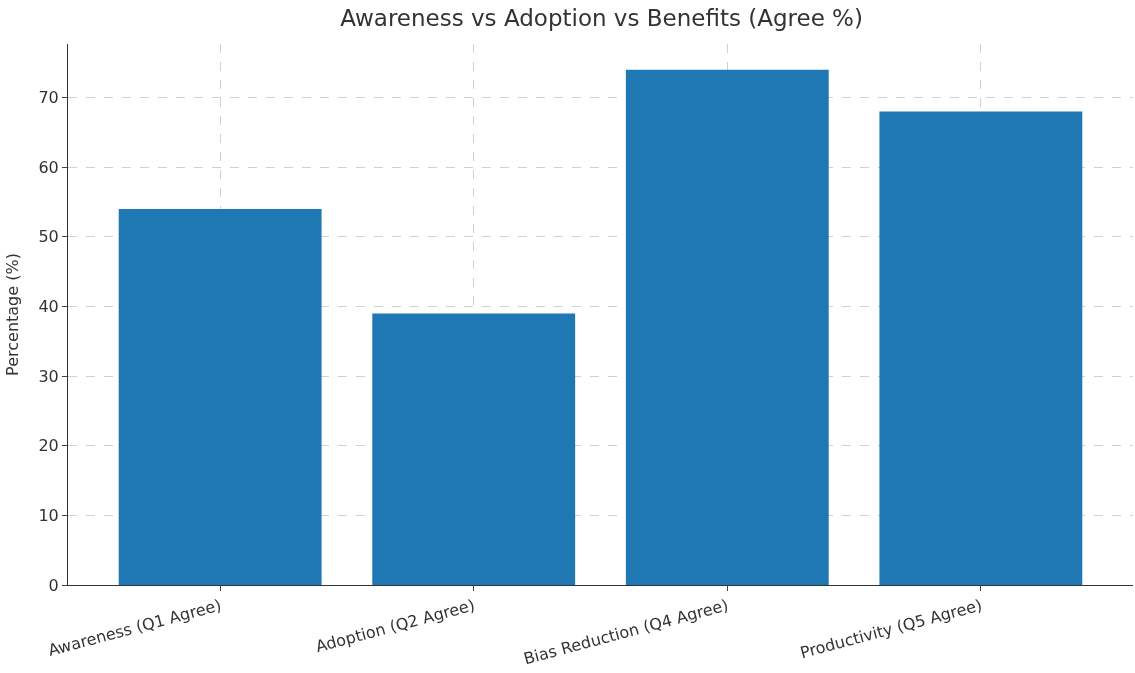 Image resolution: width=1135 pixels, height=673 pixels. Describe the element at coordinates (53, 585) in the screenshot. I see `y-tick-label: 0` at that location.